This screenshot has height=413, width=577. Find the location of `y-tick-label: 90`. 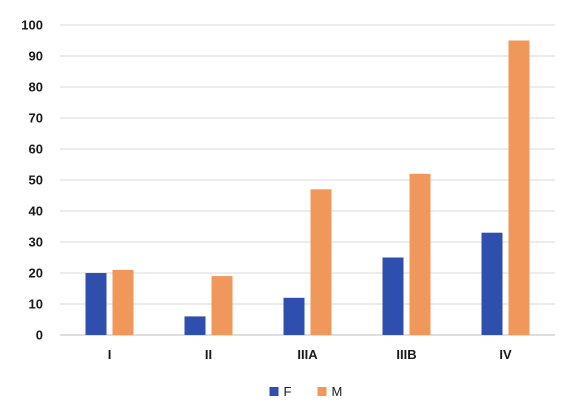

y-tick-label: 90 is located at coordinates (36, 56).